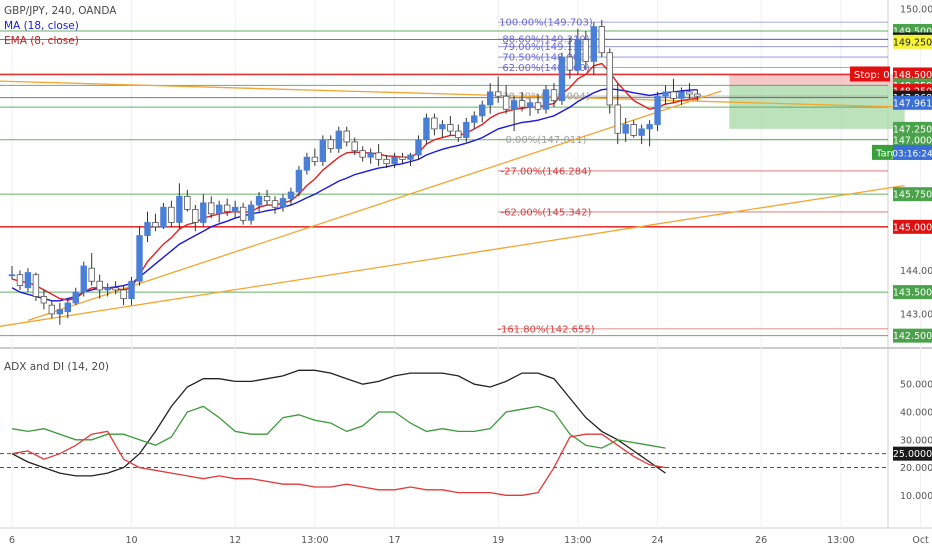 The width and height of the screenshot is (932, 550). I want to click on fib-label: 62.00%(148.660), so click(545, 68).